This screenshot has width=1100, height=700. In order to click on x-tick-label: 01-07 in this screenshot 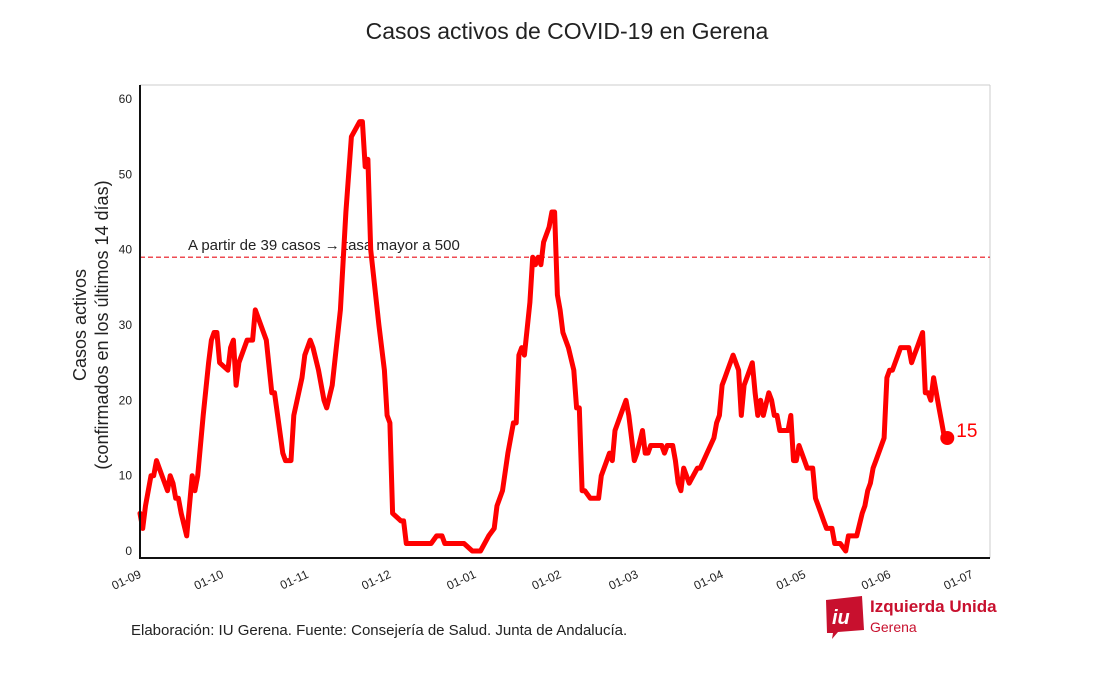, I will do `click(959, 580)`.